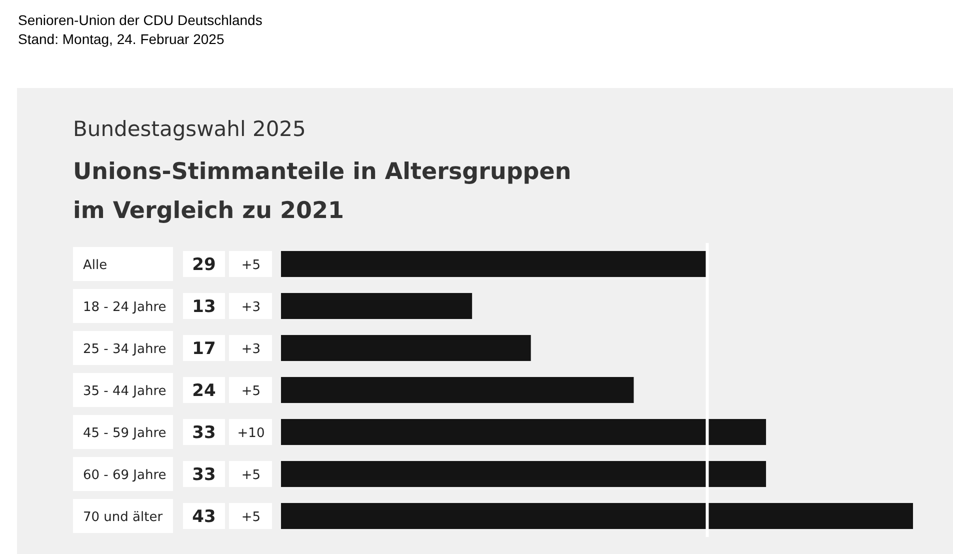  Describe the element at coordinates (123, 517) in the screenshot. I see `y-tick-label: 70 und älter` at that location.